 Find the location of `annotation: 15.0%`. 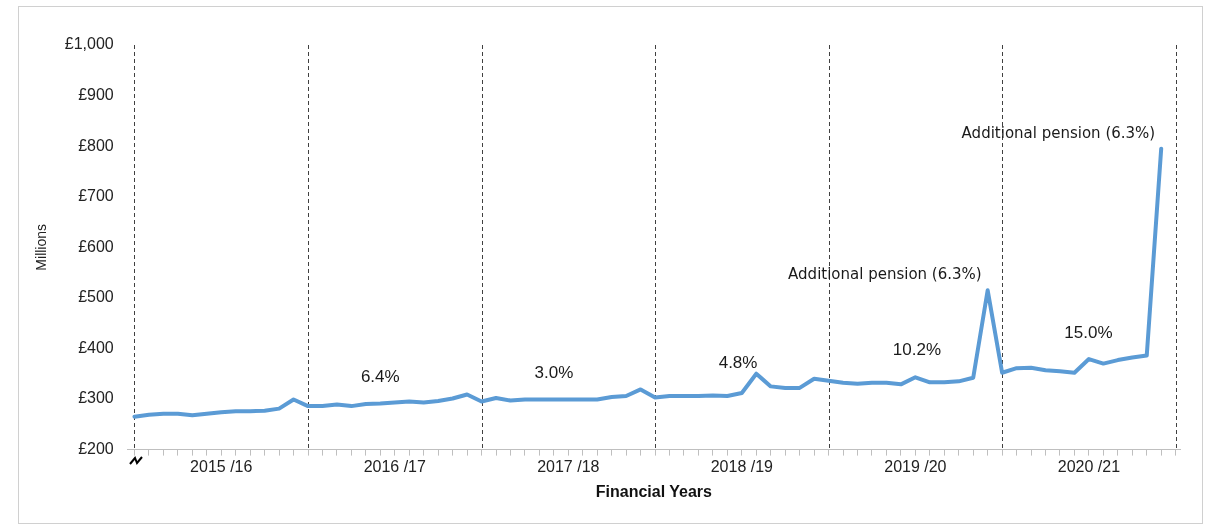

annotation: 15.0% is located at coordinates (1088, 332).